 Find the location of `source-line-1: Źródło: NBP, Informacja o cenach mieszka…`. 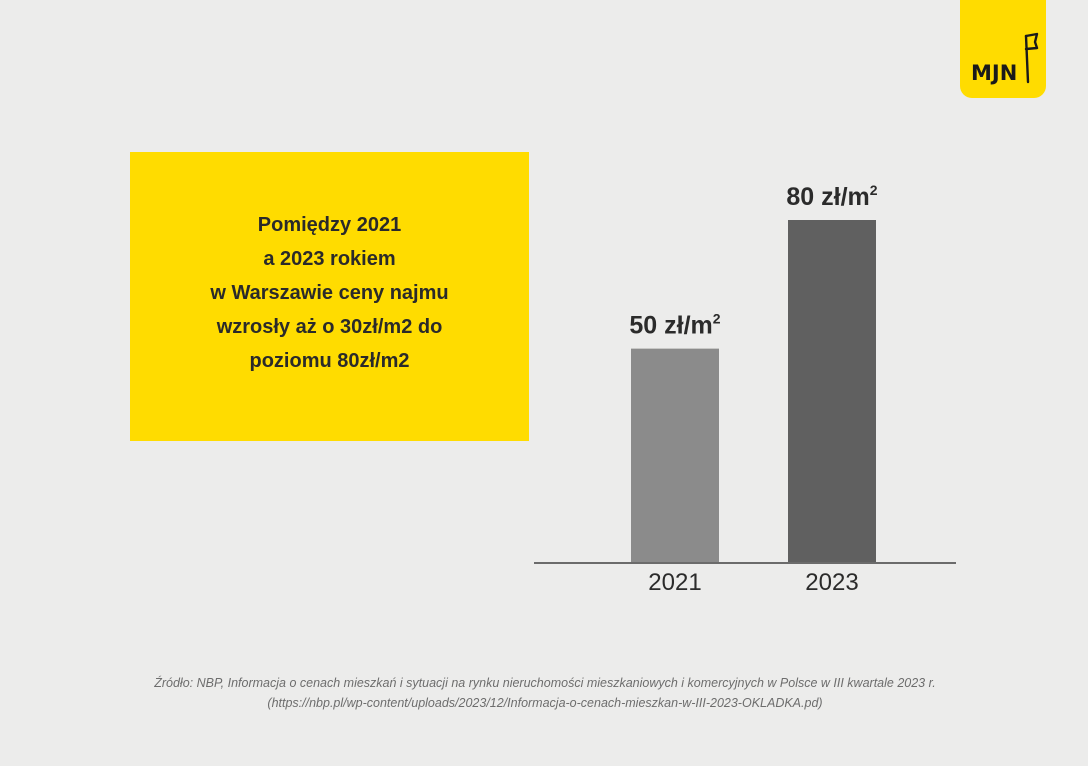

source-line-1: Źródło: NBP, Informacja o cenach mieszka… is located at coordinates (545, 683).